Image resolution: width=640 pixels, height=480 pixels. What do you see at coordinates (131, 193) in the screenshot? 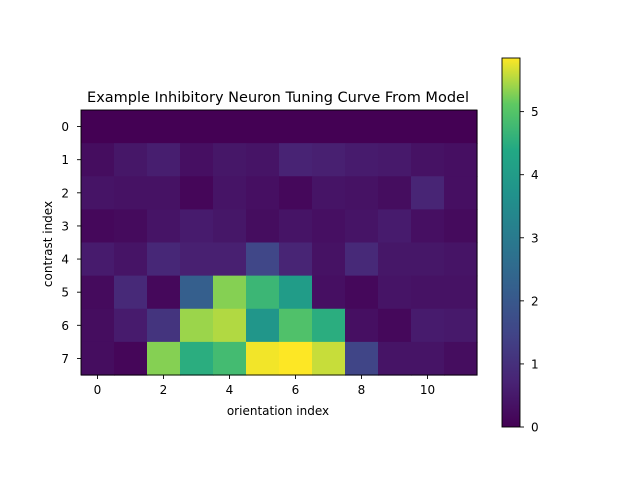
I see `heatmap-cell-r2-c1` at bounding box center [131, 193].